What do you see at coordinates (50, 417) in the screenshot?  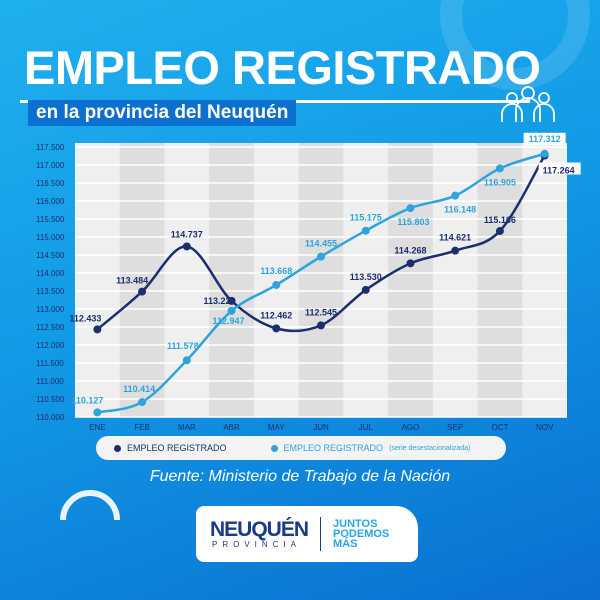 I see `y-tick-label: 110.000` at bounding box center [50, 417].